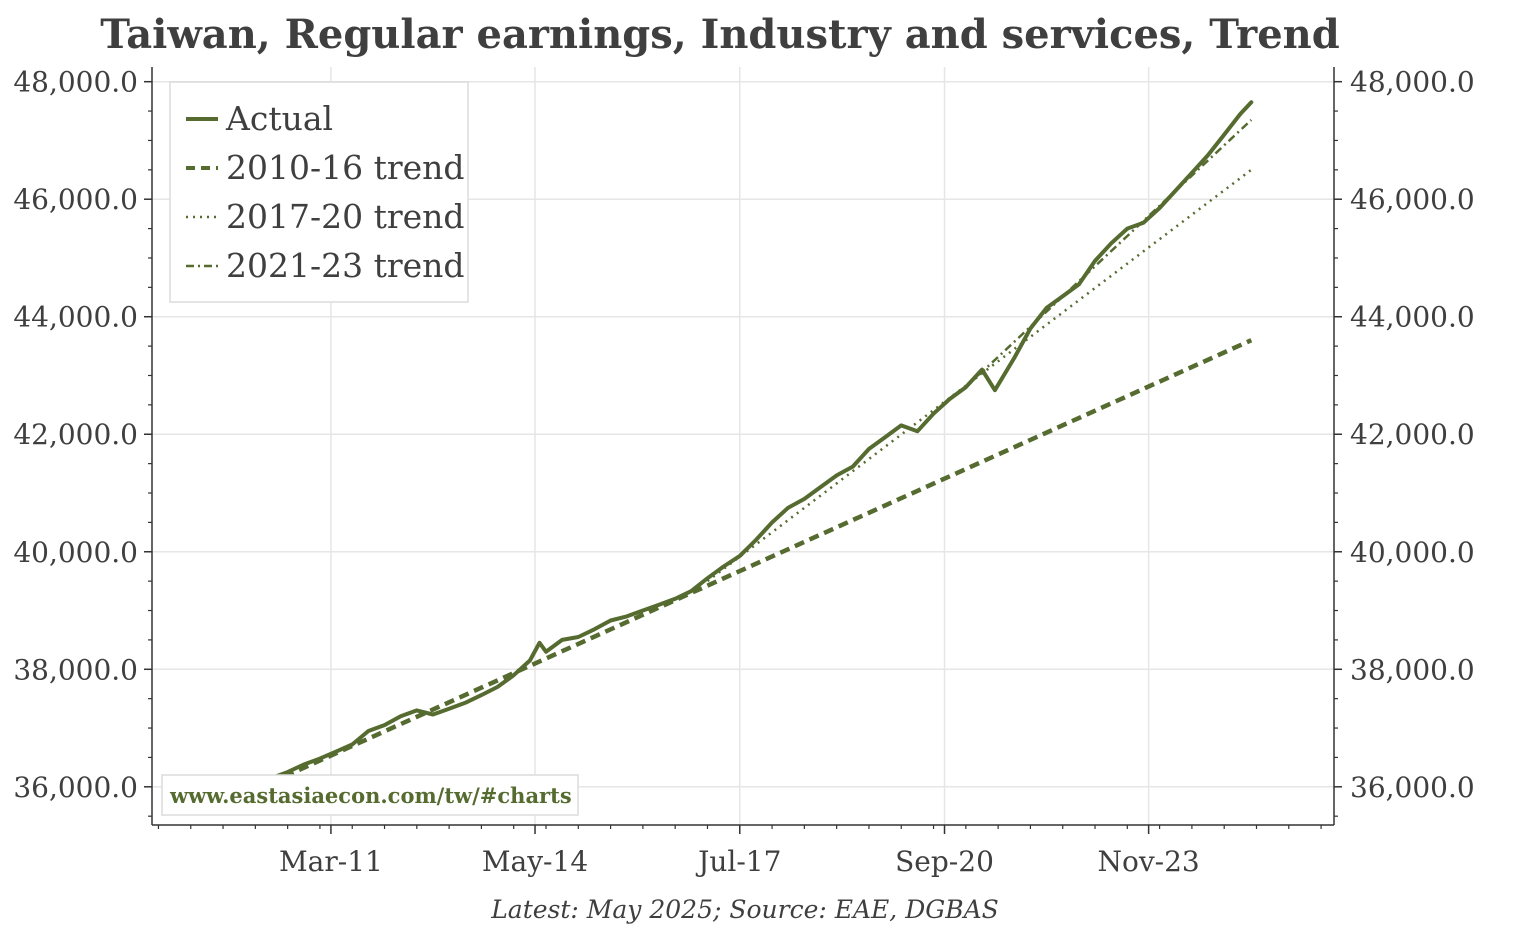 This screenshot has width=1534, height=930. Describe the element at coordinates (1412, 787) in the screenshot. I see `y-tick-label-right: 36,000.0` at that location.